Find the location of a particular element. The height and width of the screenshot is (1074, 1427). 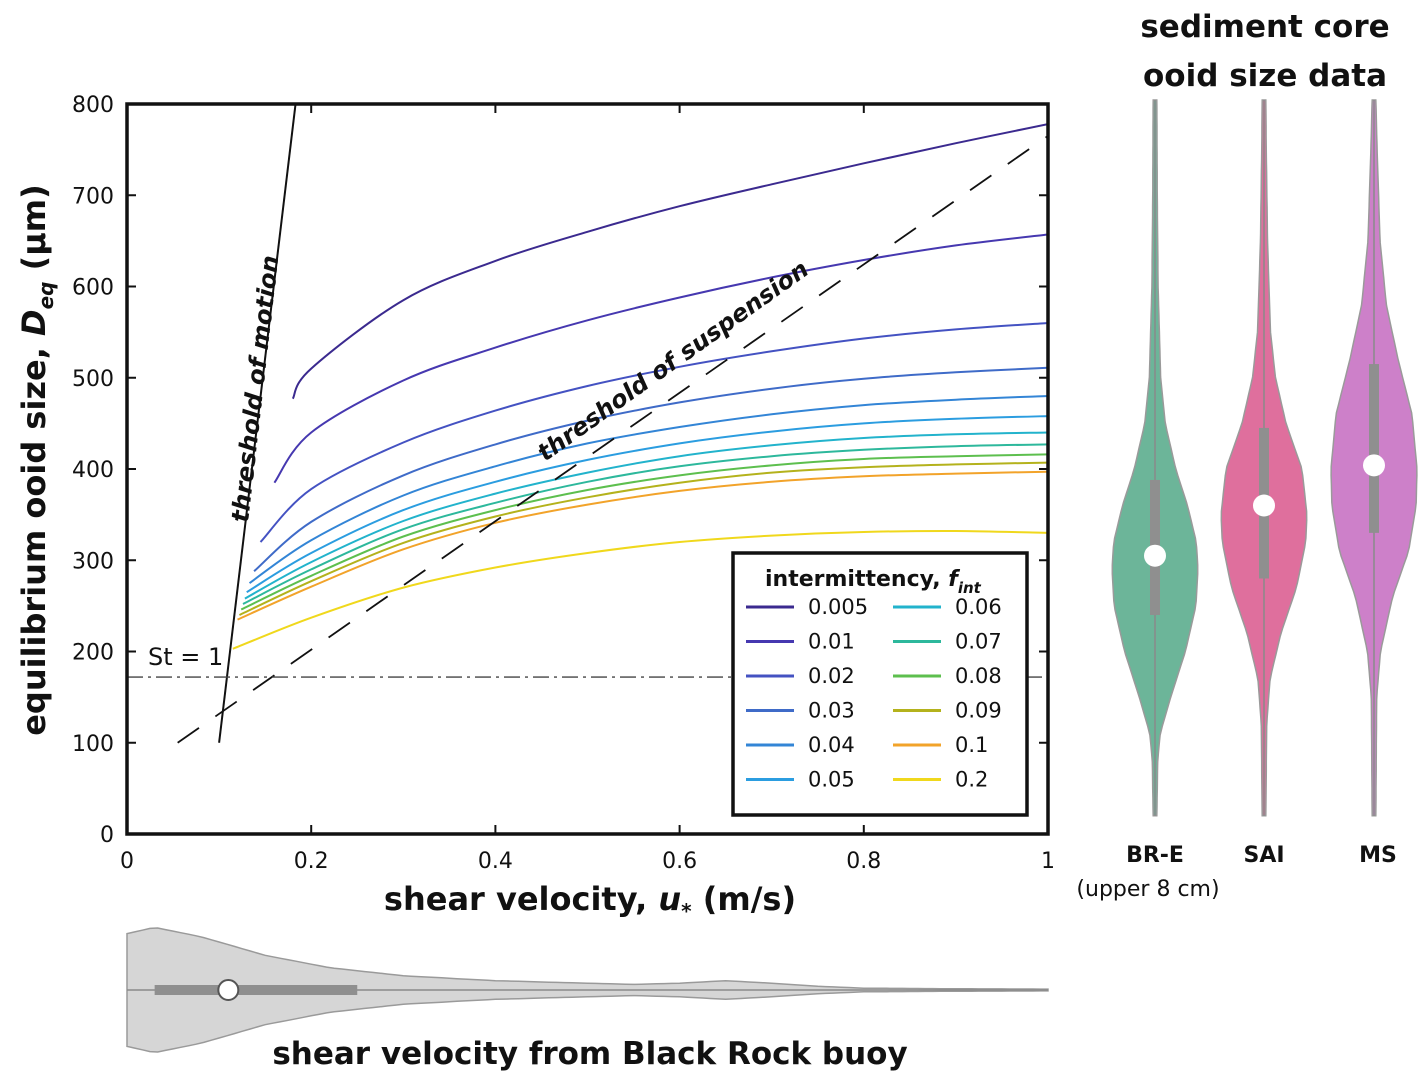

violin-title-line1: sediment core is located at coordinates (1264, 27).